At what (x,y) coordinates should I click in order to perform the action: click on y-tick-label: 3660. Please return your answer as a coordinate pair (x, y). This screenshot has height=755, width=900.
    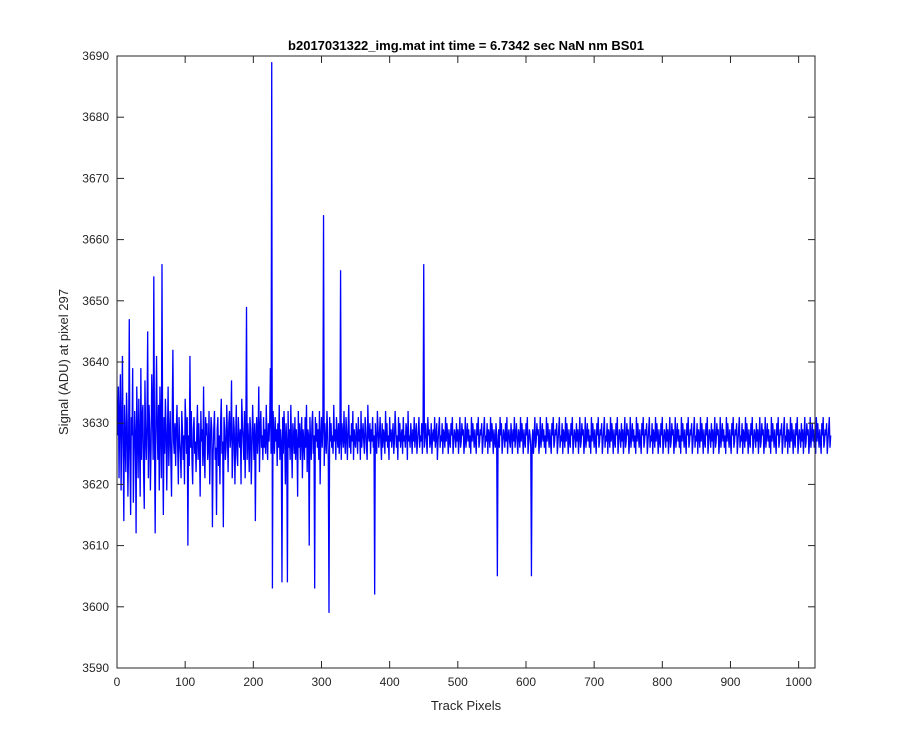
    Looking at the image, I should click on (95, 240).